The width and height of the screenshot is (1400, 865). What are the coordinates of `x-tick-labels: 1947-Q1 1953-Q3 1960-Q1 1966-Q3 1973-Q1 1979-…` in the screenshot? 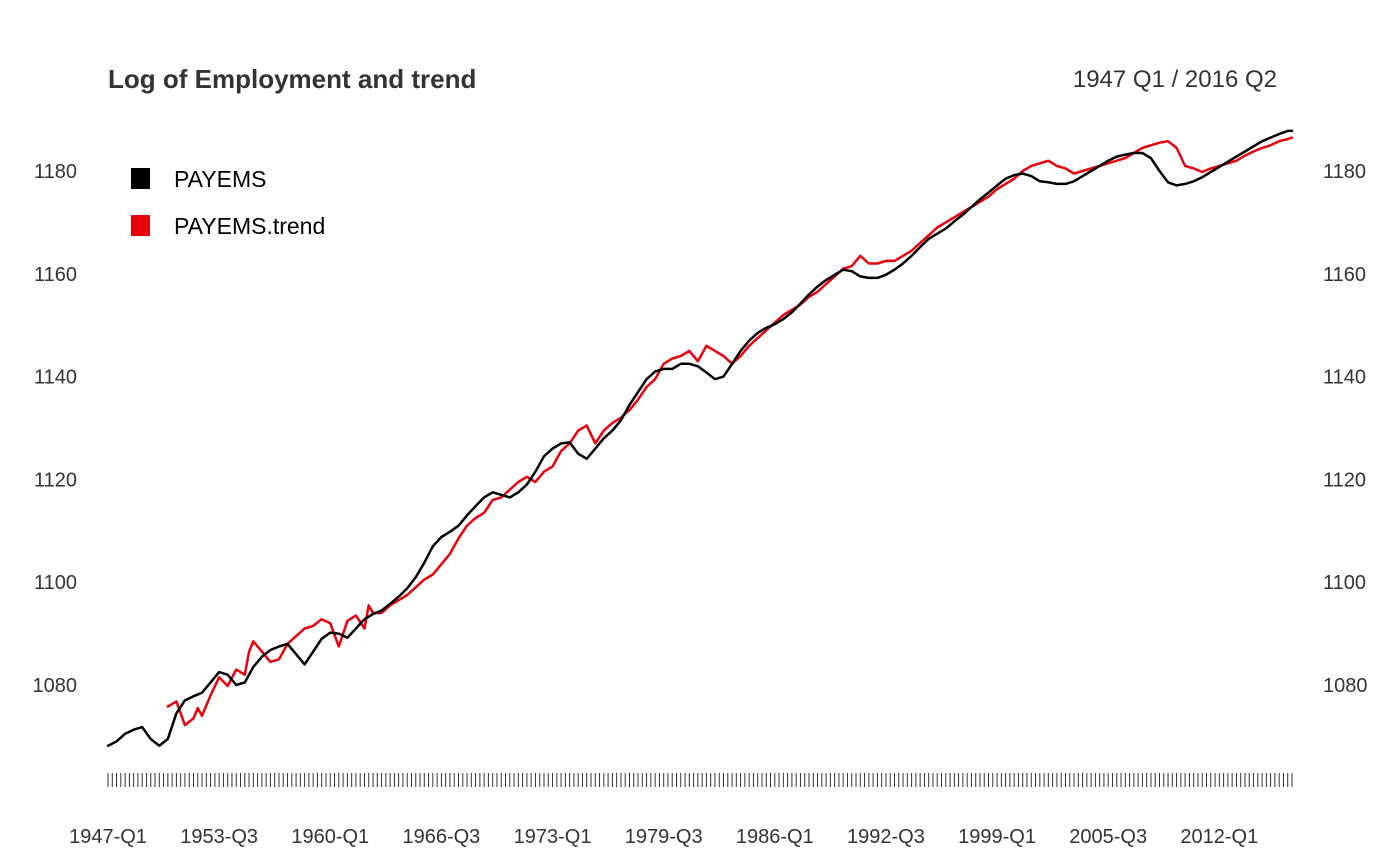 It's located at (663, 837).